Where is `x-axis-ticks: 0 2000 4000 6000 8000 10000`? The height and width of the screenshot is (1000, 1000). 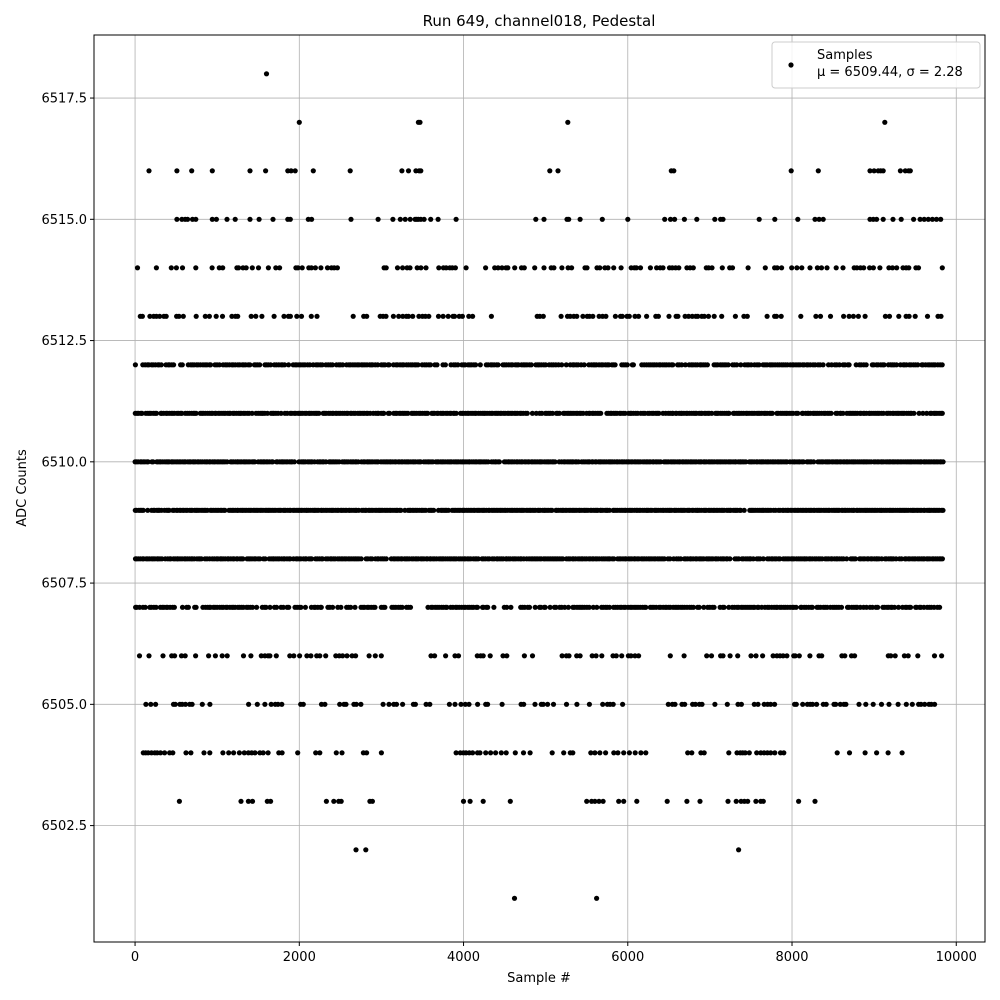
x-axis-ticks: 0 2000 4000 6000 8000 10000 is located at coordinates (554, 953).